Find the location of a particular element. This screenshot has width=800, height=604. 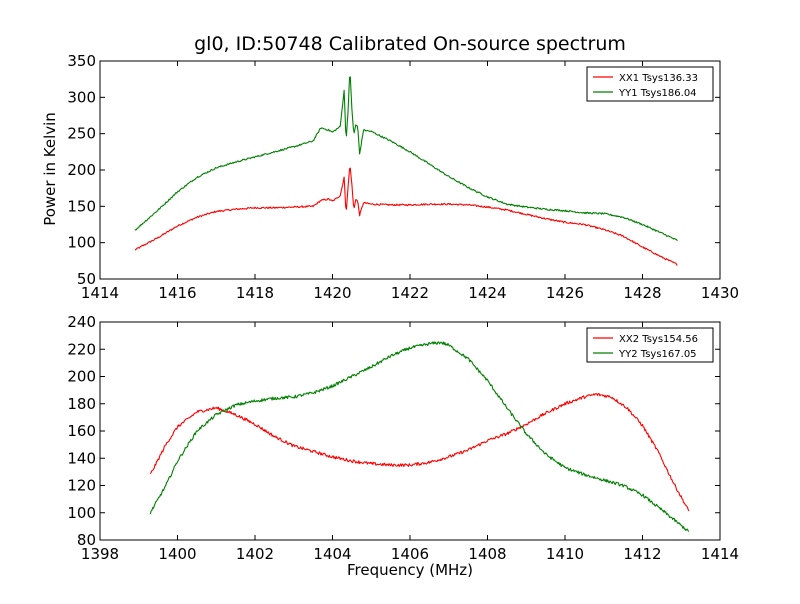

y-axis-label-text: Power in Kelvin is located at coordinates (50, 169).